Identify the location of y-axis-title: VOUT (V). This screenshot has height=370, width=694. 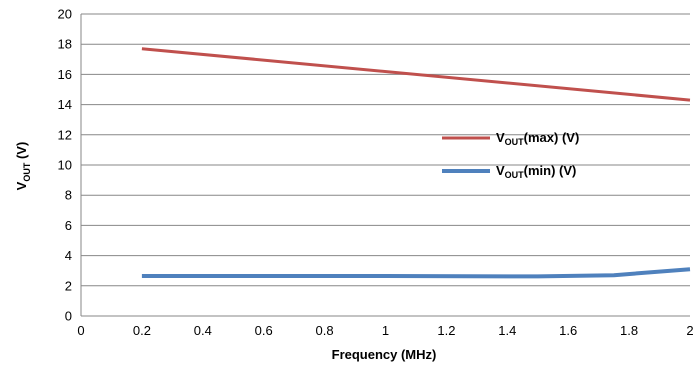
(23, 166).